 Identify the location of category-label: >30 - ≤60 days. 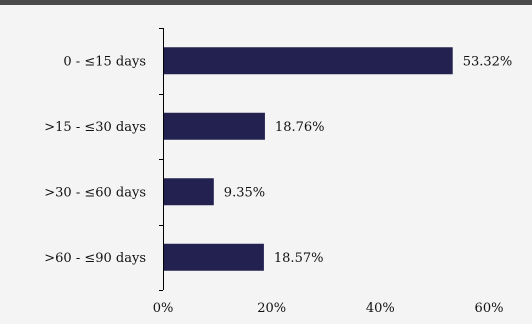
(95, 192).